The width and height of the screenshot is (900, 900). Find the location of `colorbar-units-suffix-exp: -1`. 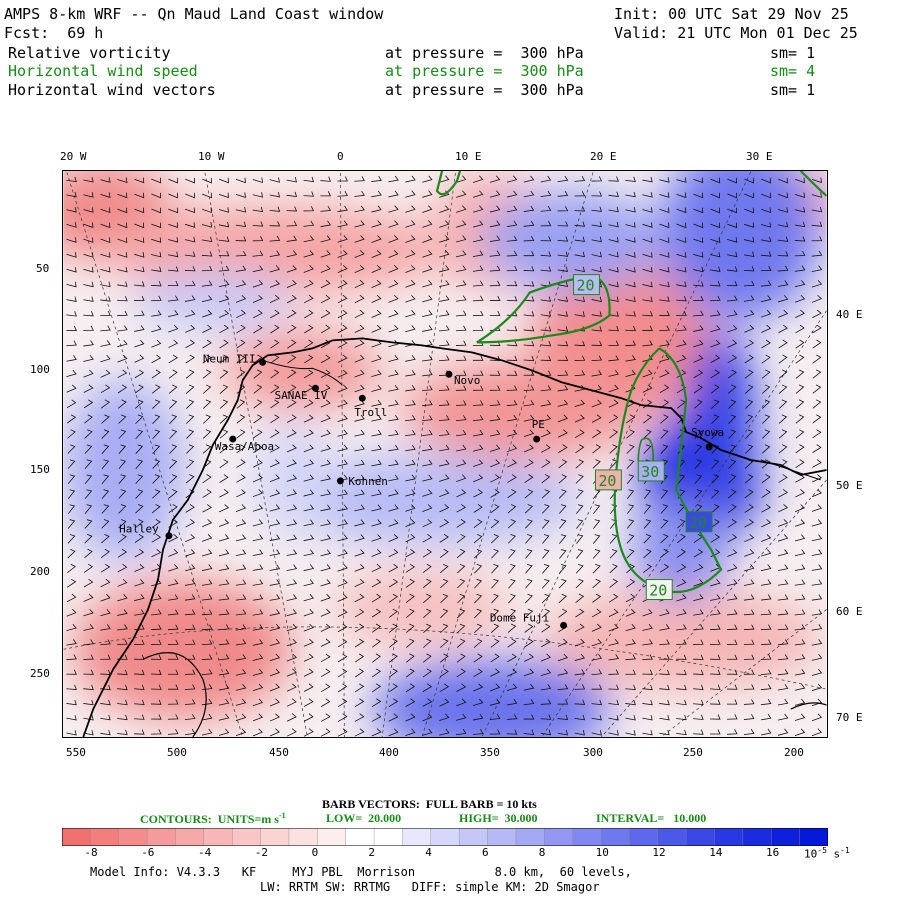

colorbar-units-suffix-exp: -1 is located at coordinates (845, 850).